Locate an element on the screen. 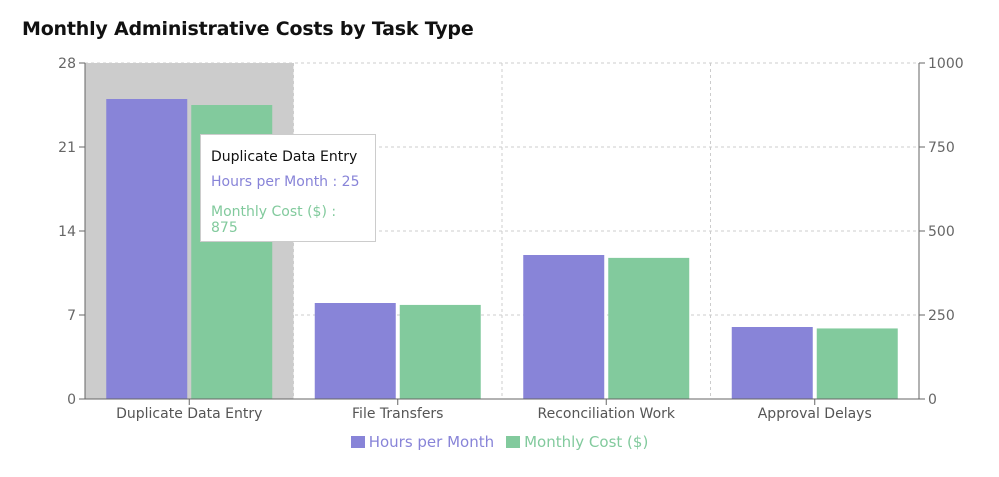 The height and width of the screenshot is (477, 999). tooltip-title: Duplicate Data Entry is located at coordinates (284, 157).